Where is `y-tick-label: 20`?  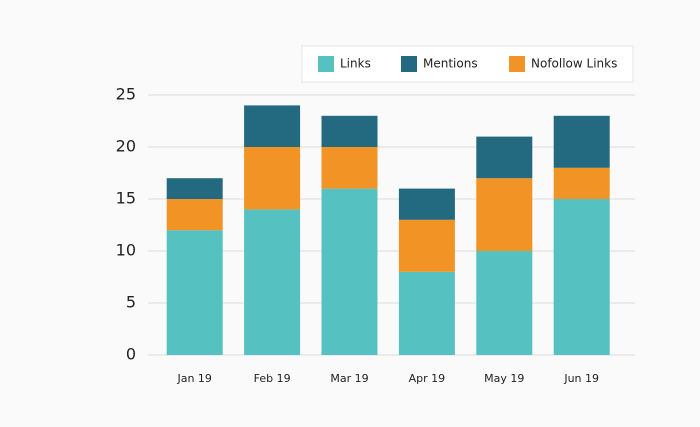
y-tick-label: 20 is located at coordinates (126, 146).